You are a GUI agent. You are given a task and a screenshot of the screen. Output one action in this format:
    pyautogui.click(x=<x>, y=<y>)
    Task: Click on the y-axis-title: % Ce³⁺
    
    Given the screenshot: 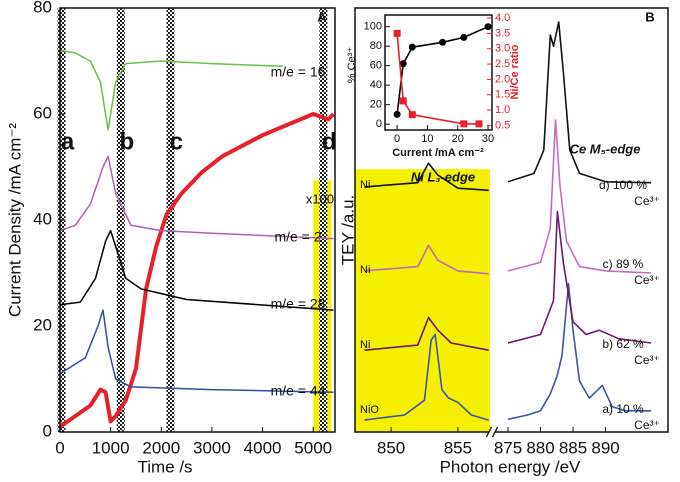 What is the action you would take?
    pyautogui.click(x=352, y=65)
    